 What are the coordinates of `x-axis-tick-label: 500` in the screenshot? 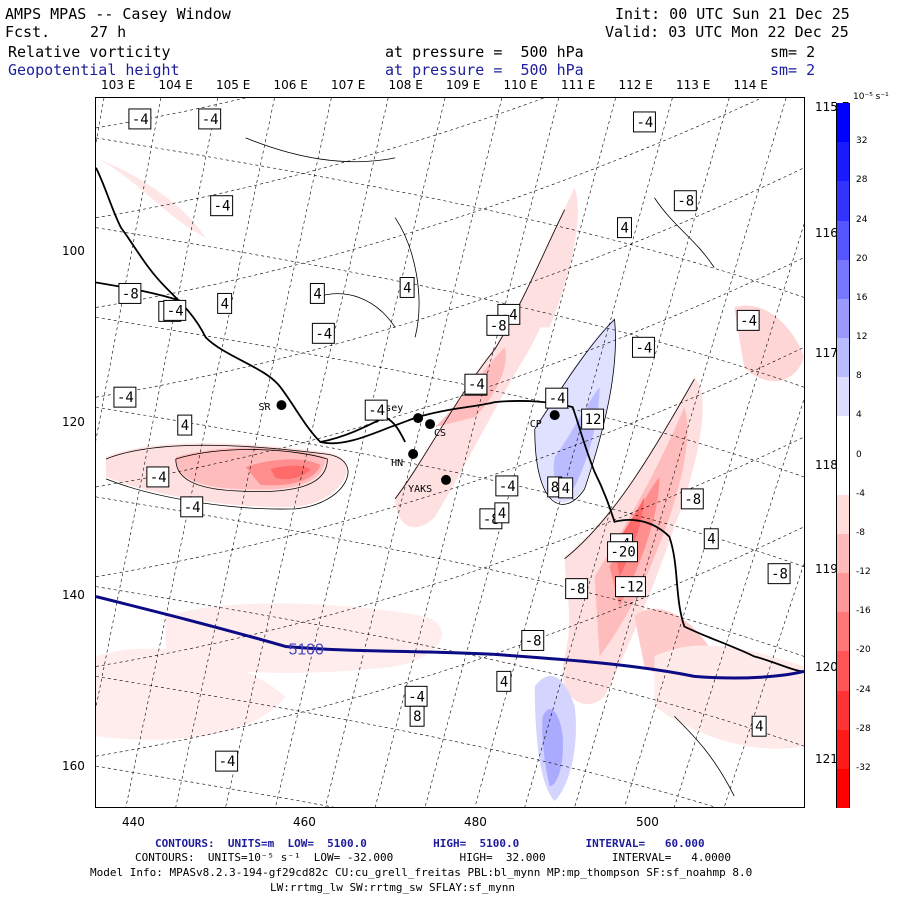 It's located at (647, 822).